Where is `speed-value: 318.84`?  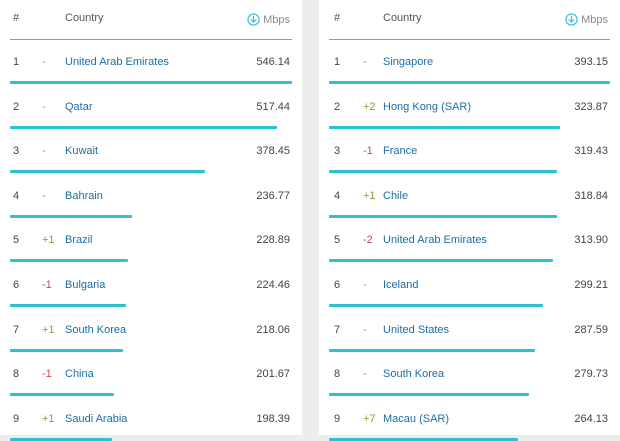
speed-value: 318.84 is located at coordinates (591, 195).